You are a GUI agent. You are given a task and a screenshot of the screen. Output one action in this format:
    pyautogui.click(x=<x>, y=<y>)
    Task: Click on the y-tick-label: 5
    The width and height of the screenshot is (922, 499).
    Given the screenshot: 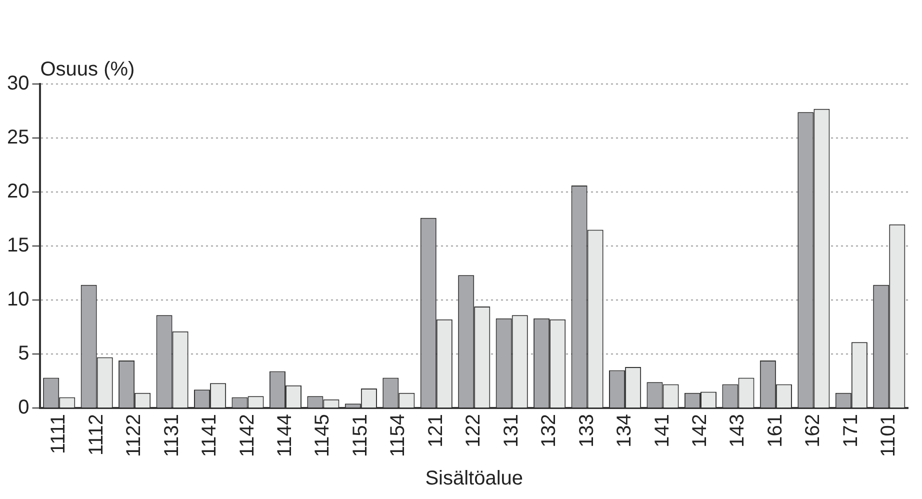 What is the action you would take?
    pyautogui.click(x=24, y=353)
    